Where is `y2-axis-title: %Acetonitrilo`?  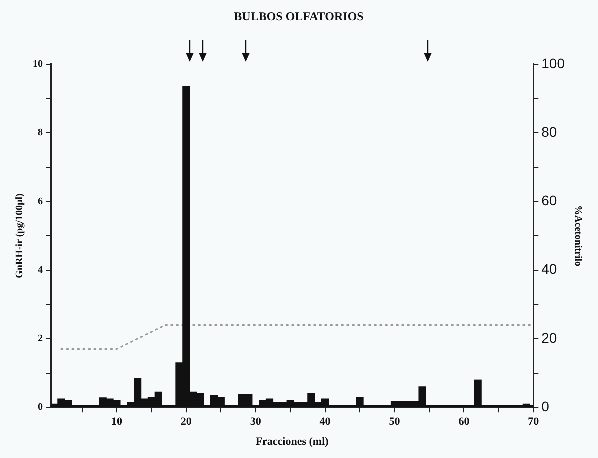
y2-axis-title: %Acetonitrilo is located at coordinates (578, 236).